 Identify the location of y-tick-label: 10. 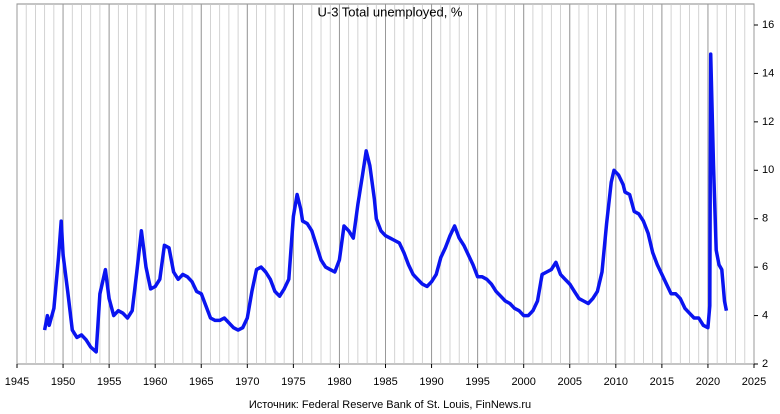
(768, 170).